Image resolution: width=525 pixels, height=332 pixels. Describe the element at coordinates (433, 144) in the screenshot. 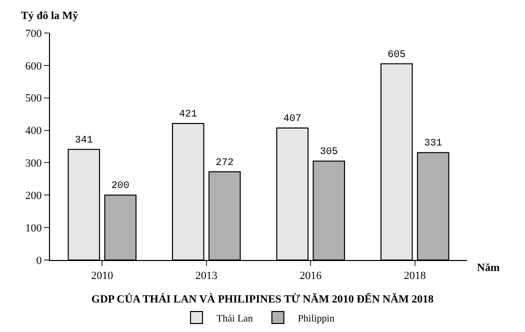

I see `data-label: 331` at that location.